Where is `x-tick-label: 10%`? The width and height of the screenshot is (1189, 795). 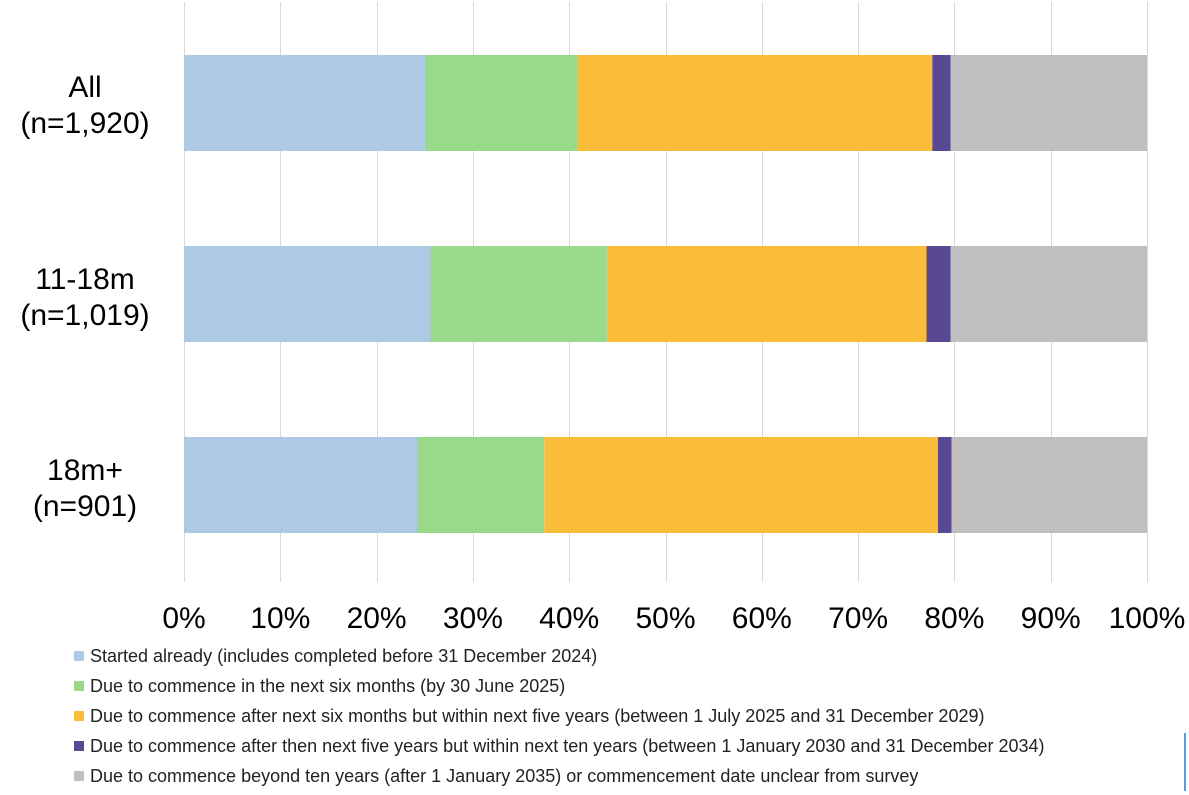 x-tick-label: 10% is located at coordinates (280, 618).